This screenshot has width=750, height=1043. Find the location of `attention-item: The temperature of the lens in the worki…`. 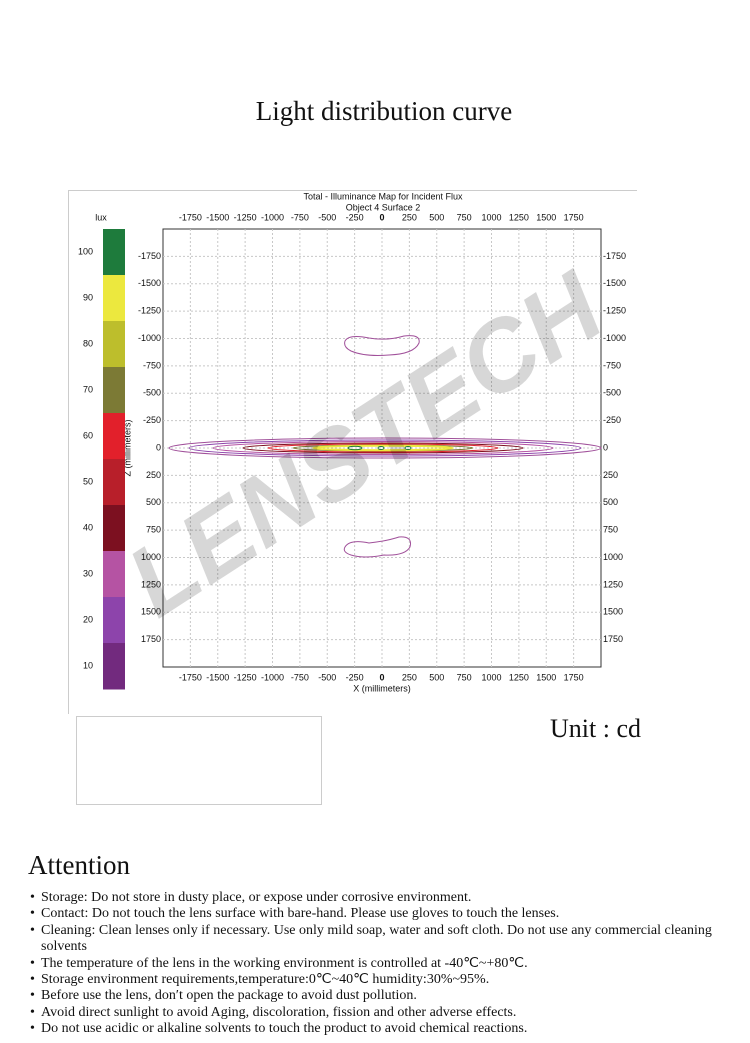

attention-item: The temperature of the lens in the worki… is located at coordinates (380, 964).